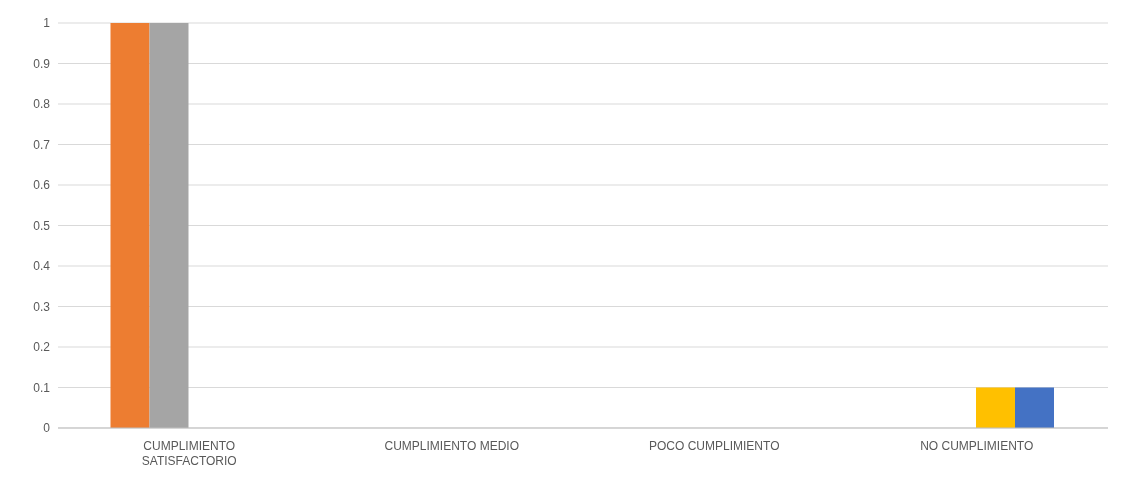 The image size is (1140, 500). I want to click on x-tick-label: CUMPLIMIENTO MEDIO, so click(451, 446).